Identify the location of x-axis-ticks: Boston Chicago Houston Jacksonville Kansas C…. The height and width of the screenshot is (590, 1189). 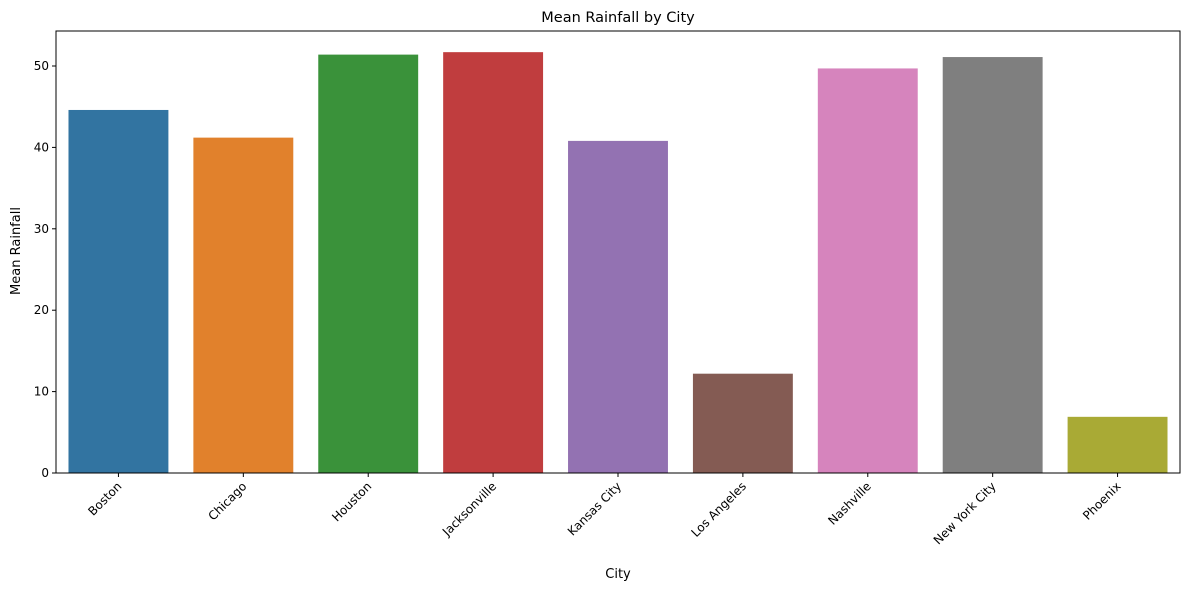
(604, 510).